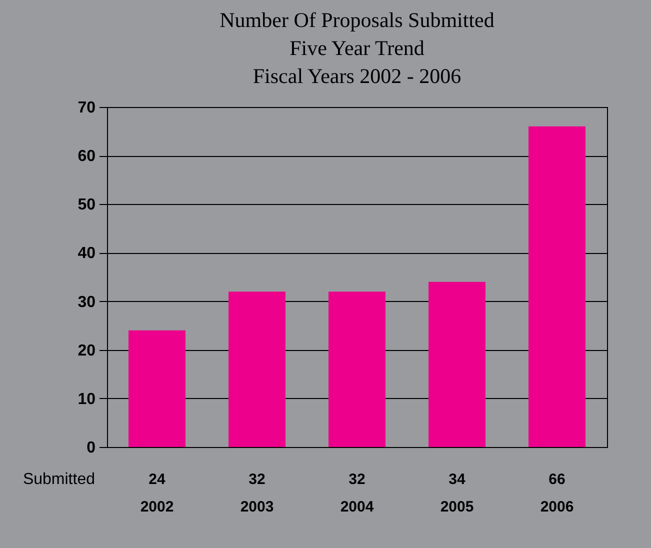 Image resolution: width=651 pixels, height=548 pixels. Describe the element at coordinates (157, 479) in the screenshot. I see `data-label: 24` at that location.